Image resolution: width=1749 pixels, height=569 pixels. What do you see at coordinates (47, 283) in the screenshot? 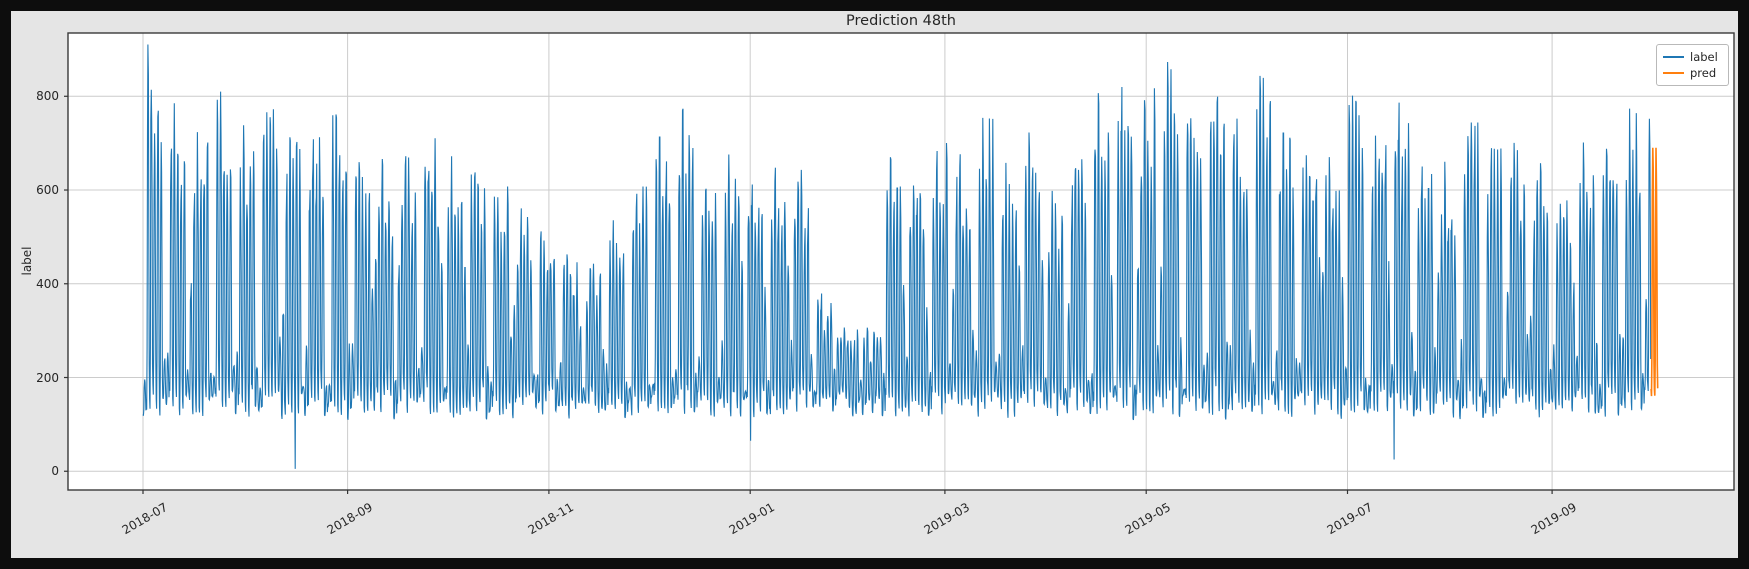
I see `y-tick-label: 400` at bounding box center [47, 283].